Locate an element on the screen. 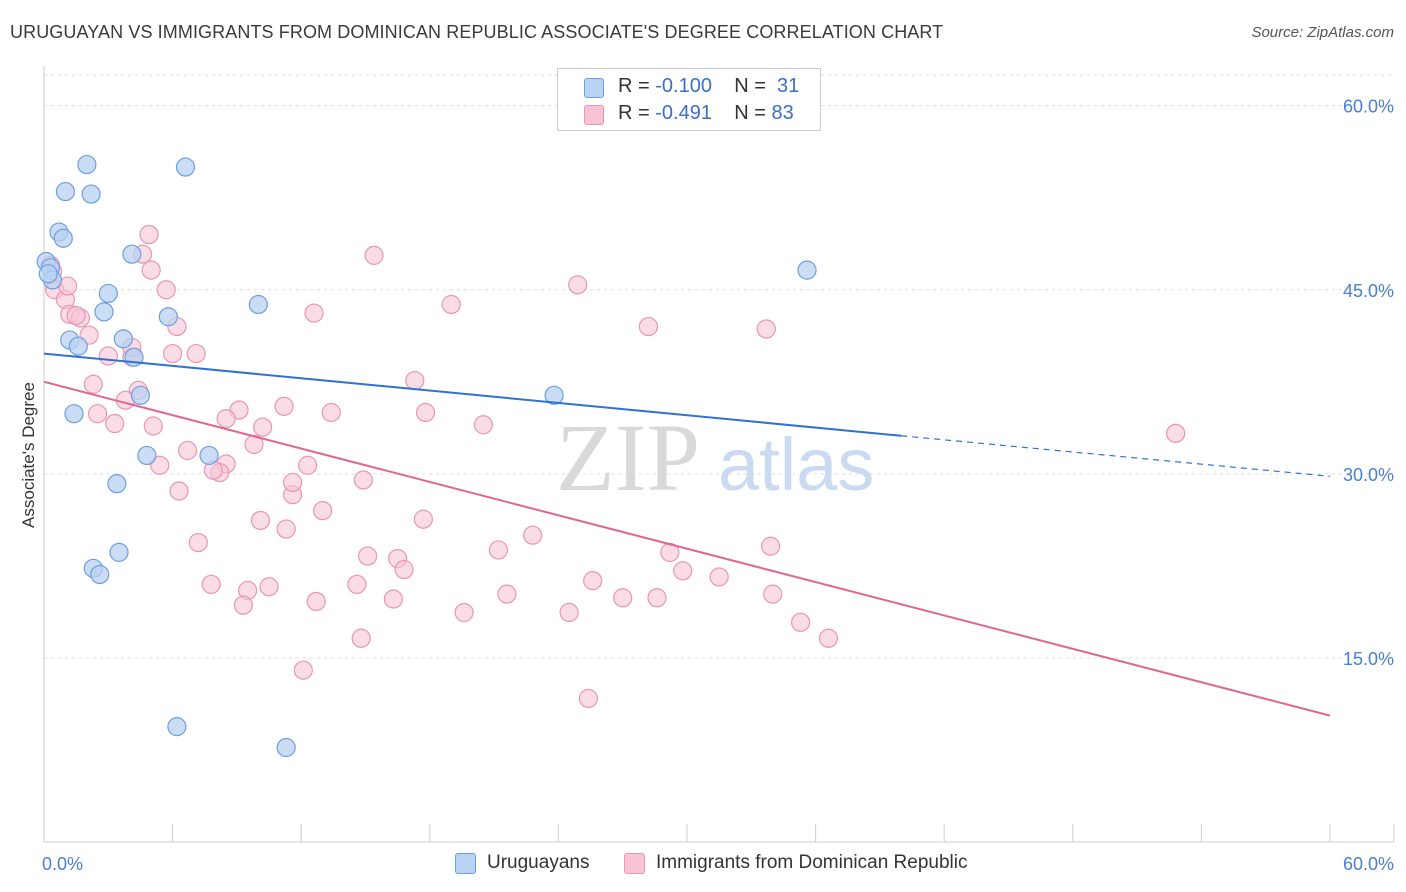  x-tick-label-end: 60.0% is located at coordinates (1368, 864).